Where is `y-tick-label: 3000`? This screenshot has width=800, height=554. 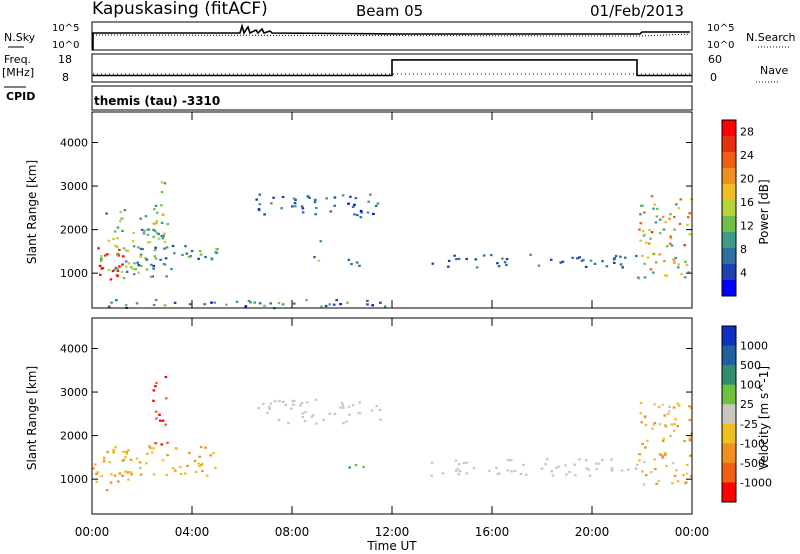
y-tick-label: 3000 is located at coordinates (74, 186).